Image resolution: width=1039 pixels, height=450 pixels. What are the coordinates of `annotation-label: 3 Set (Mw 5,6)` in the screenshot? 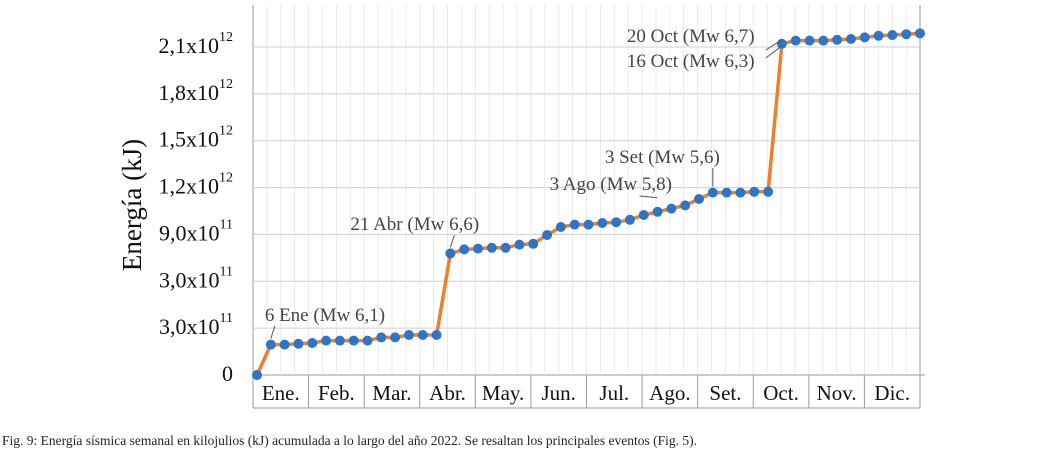 It's located at (662, 157).